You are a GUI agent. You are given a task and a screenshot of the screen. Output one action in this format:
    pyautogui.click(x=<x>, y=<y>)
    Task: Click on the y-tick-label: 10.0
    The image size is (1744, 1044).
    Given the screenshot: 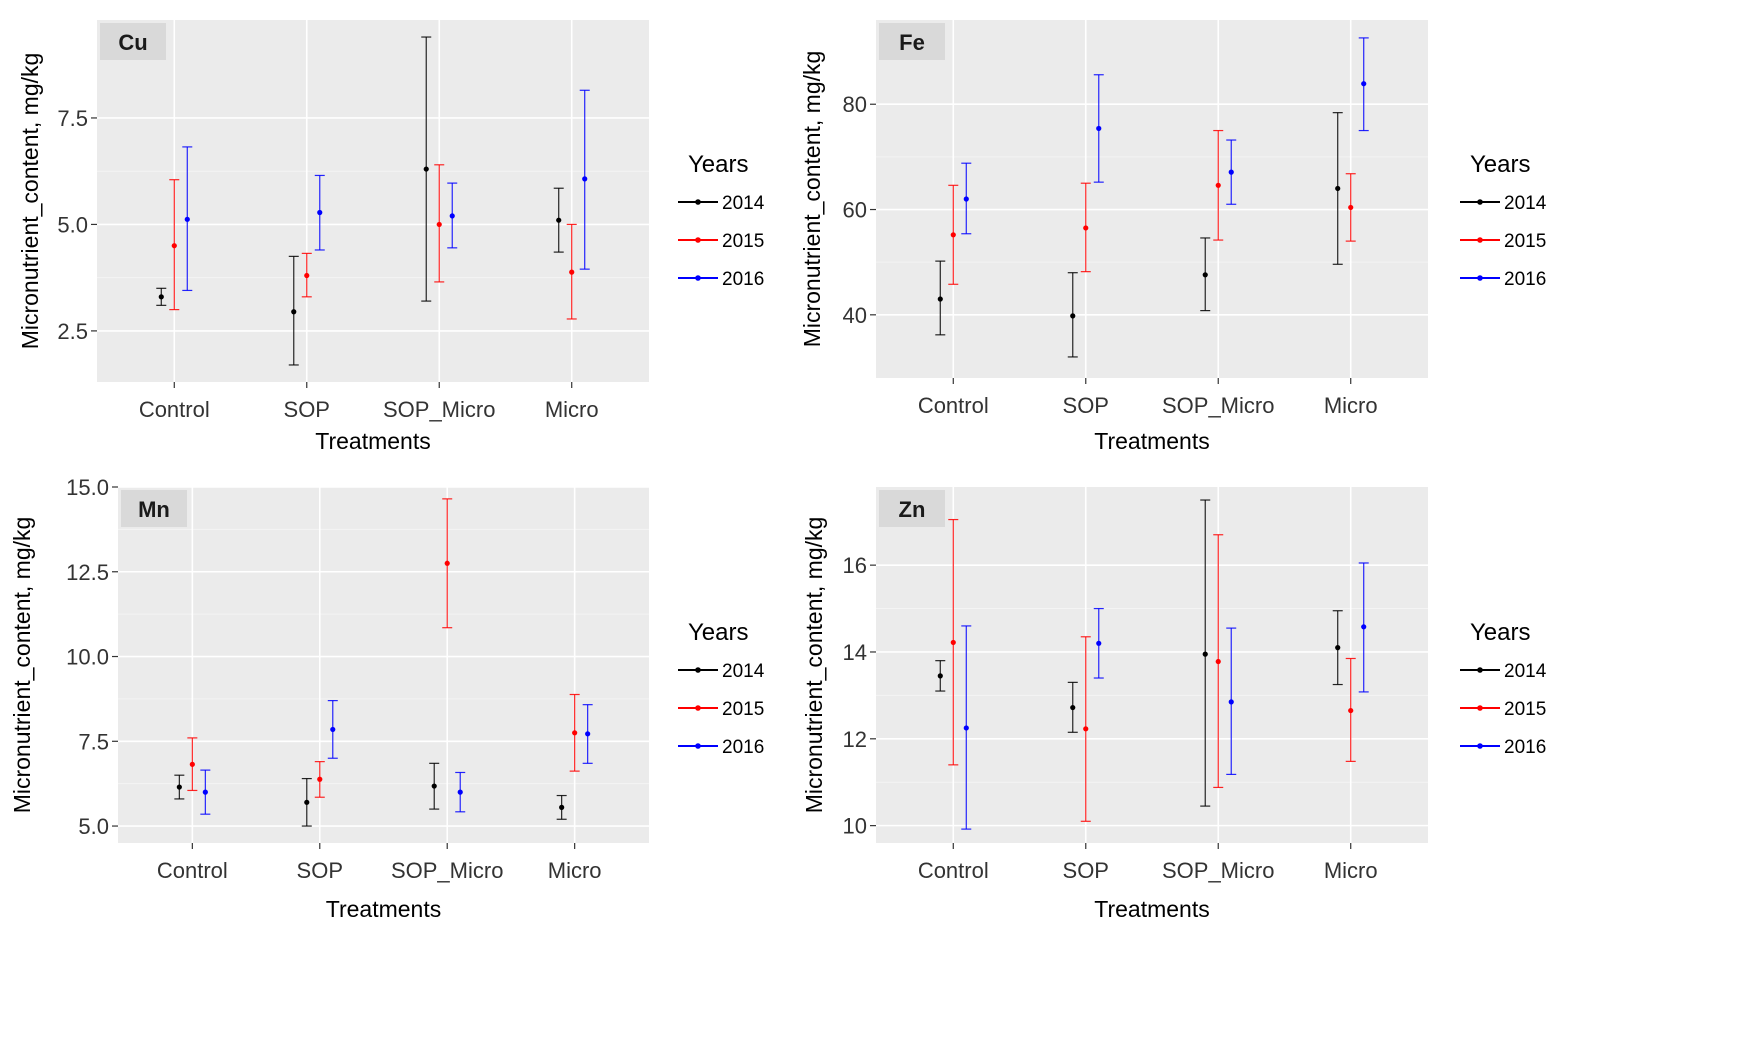 What is the action you would take?
    pyautogui.click(x=87, y=657)
    